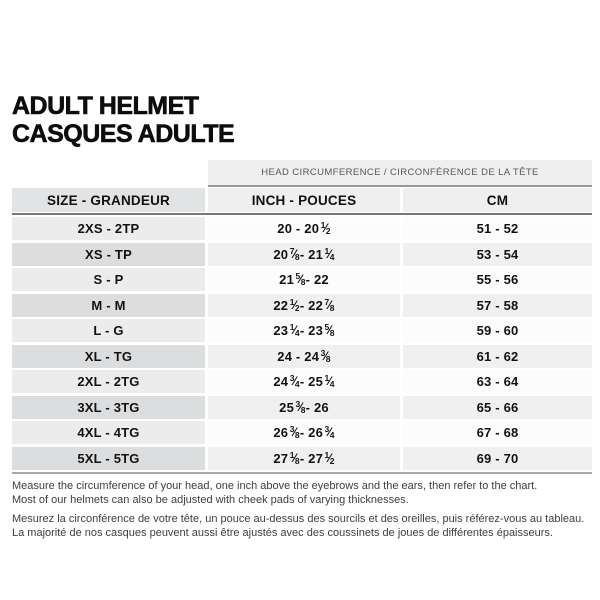 Image resolution: width=600 pixels, height=600 pixels. I want to click on page-title: ADULT HELMET CASQUES ADULTE, so click(123, 120).